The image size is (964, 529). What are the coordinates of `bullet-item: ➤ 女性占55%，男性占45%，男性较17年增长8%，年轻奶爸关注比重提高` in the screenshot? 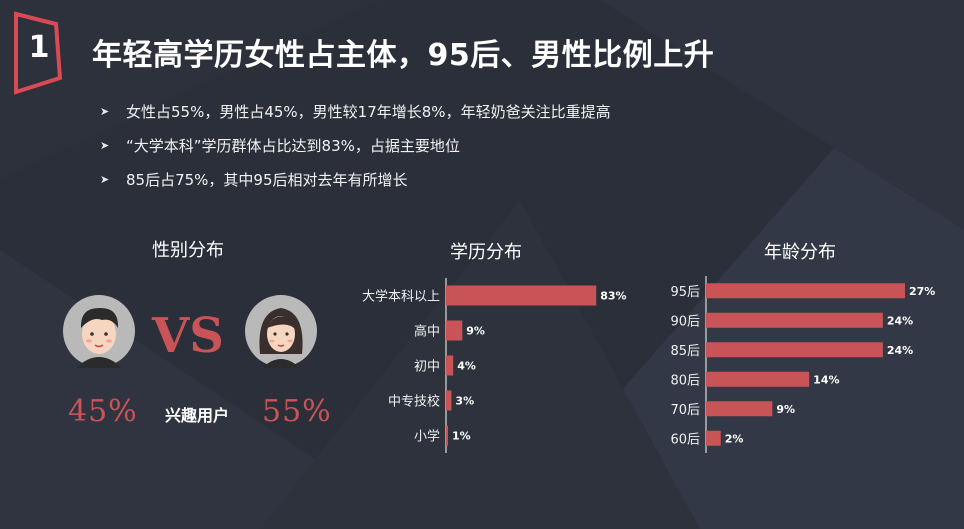 It's located at (355, 111).